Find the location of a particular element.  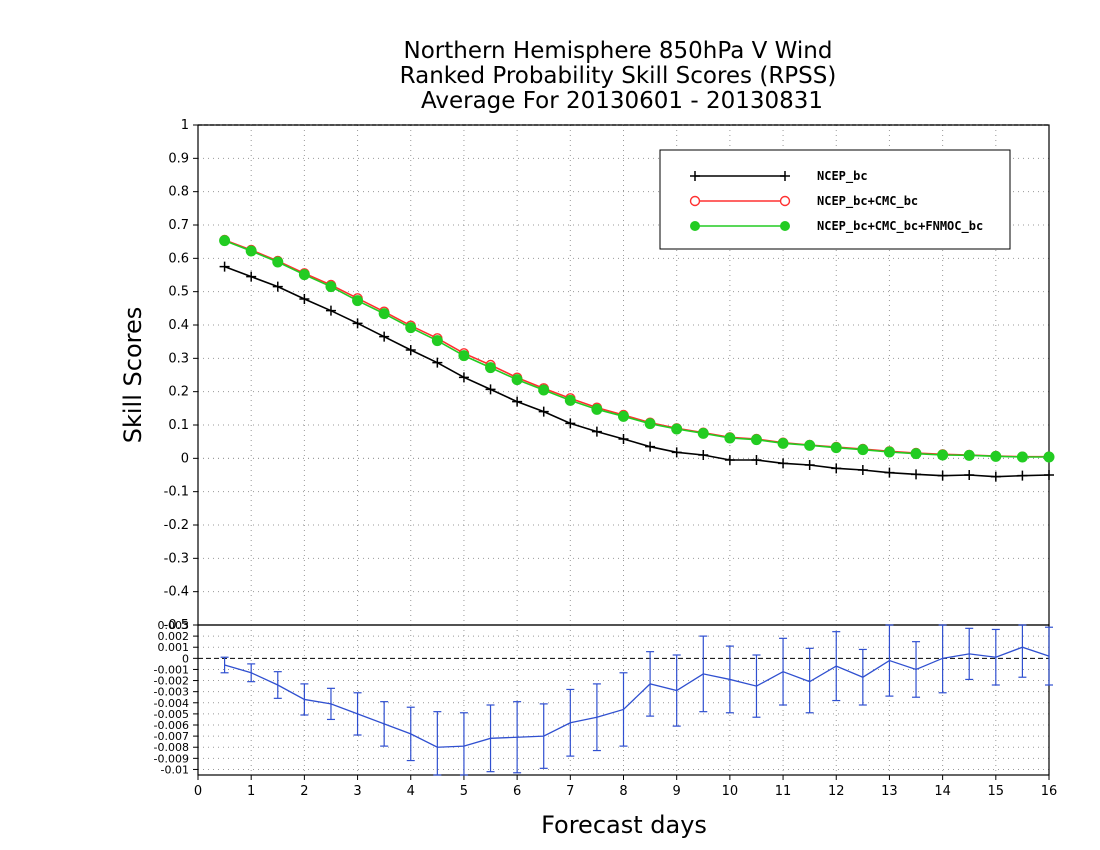

bottom-y-tick-label: -0.009 is located at coordinates (171, 758).